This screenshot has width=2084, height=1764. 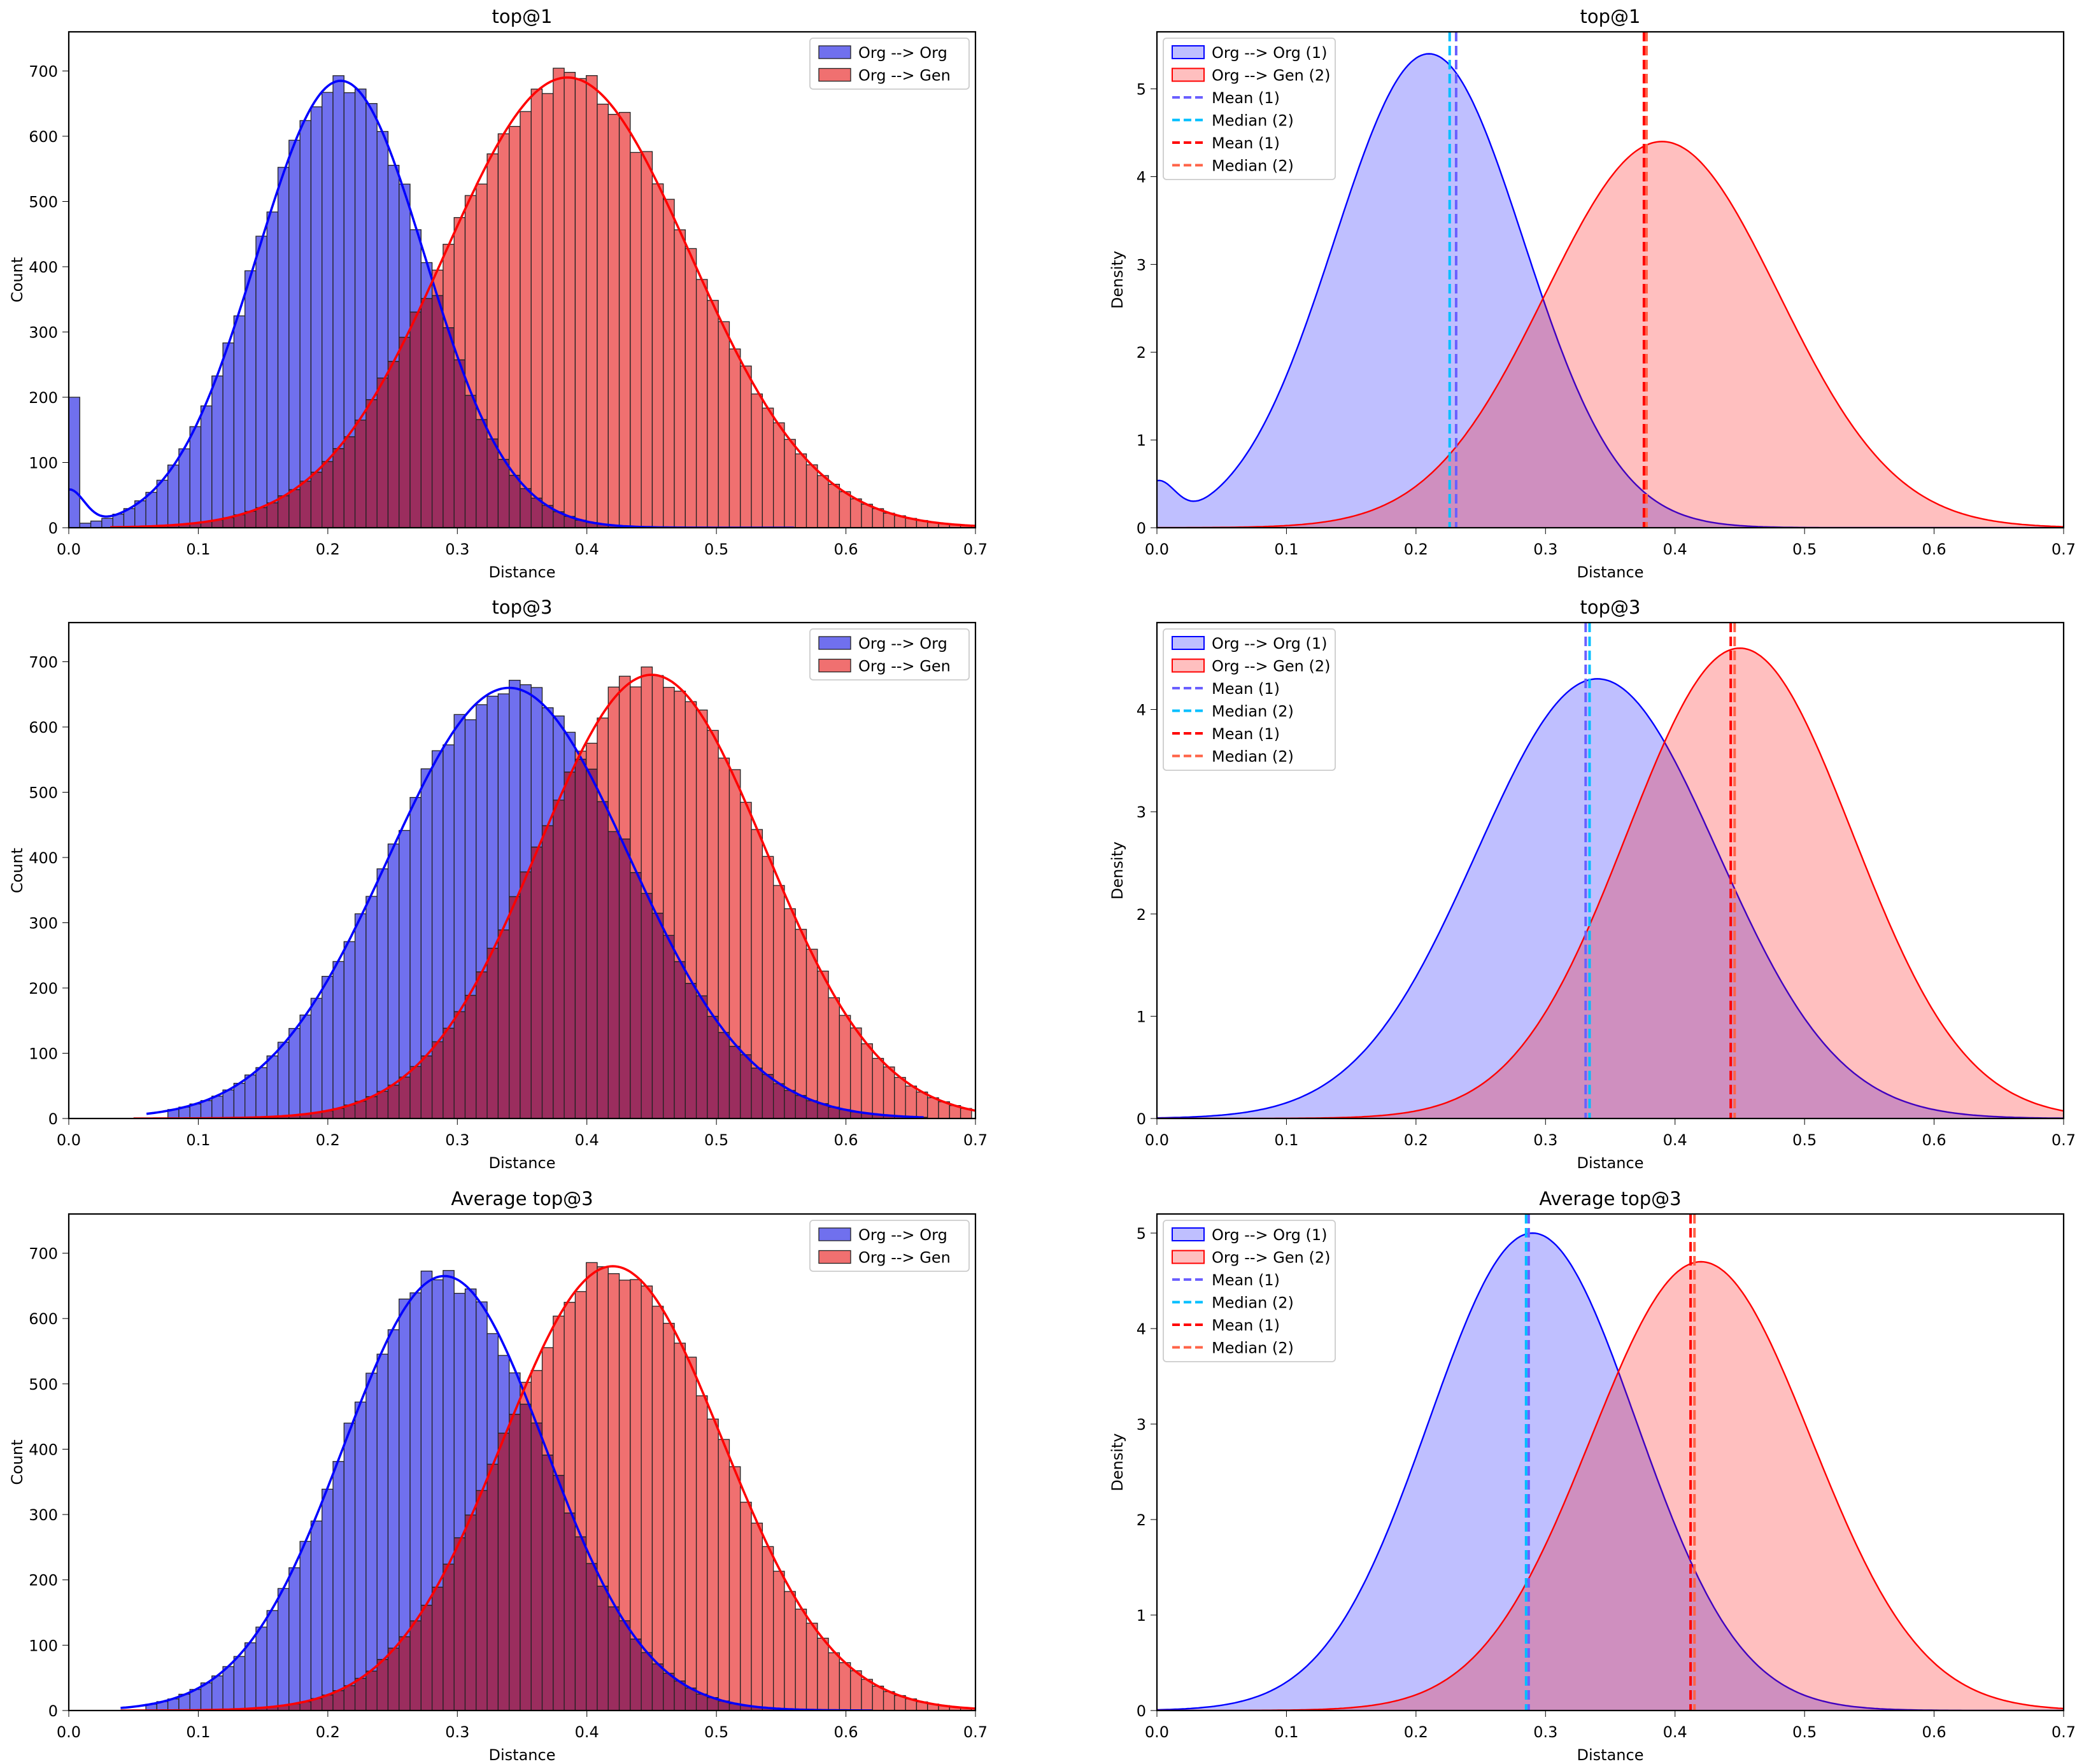 What do you see at coordinates (53, 1711) in the screenshot?
I see `y-tick-label: 0` at bounding box center [53, 1711].